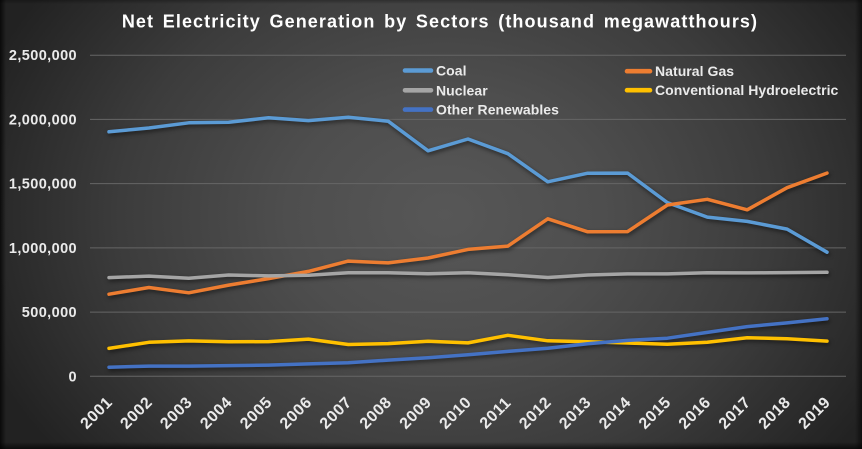 The height and width of the screenshot is (449, 862). What do you see at coordinates (575, 413) in the screenshot?
I see `svg-text: 2013` at bounding box center [575, 413].